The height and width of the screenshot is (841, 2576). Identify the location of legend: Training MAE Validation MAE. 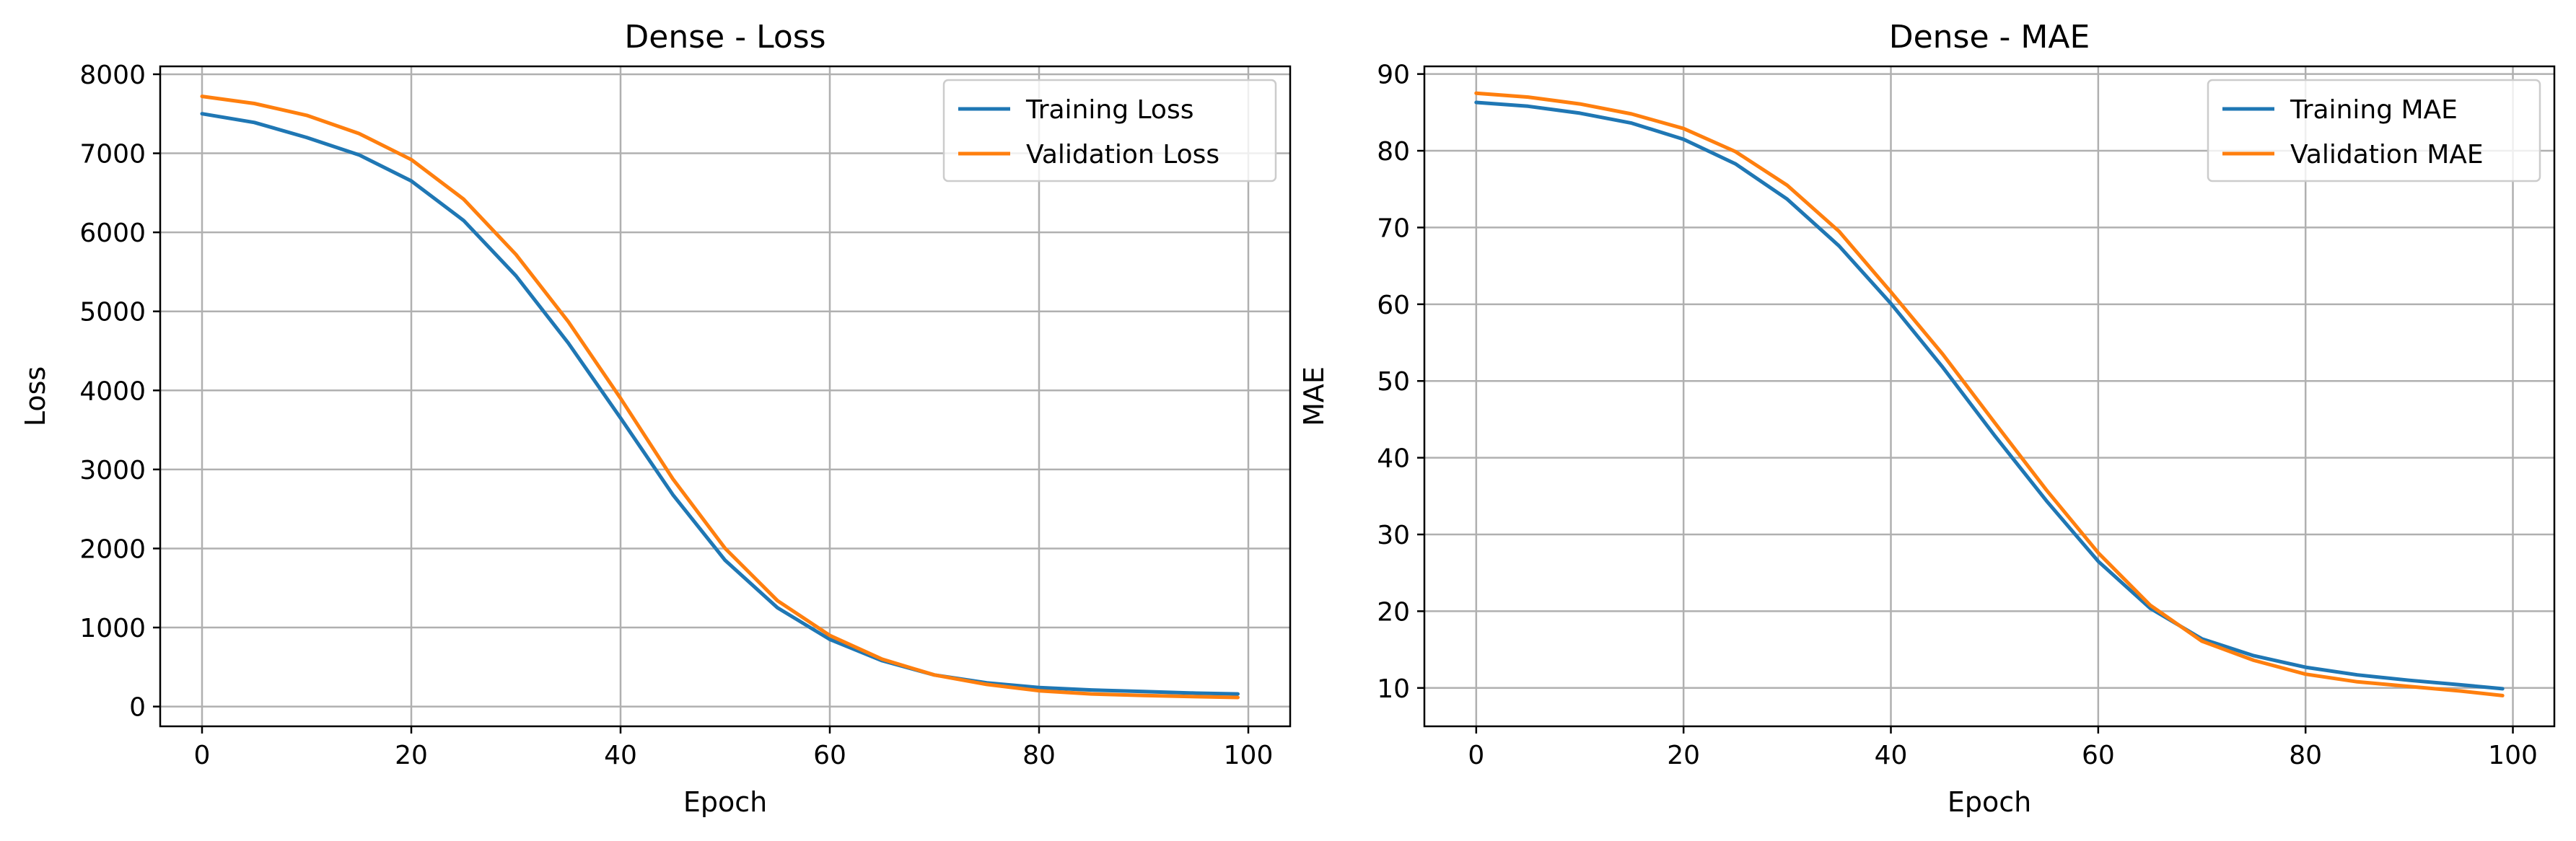
(2374, 130).